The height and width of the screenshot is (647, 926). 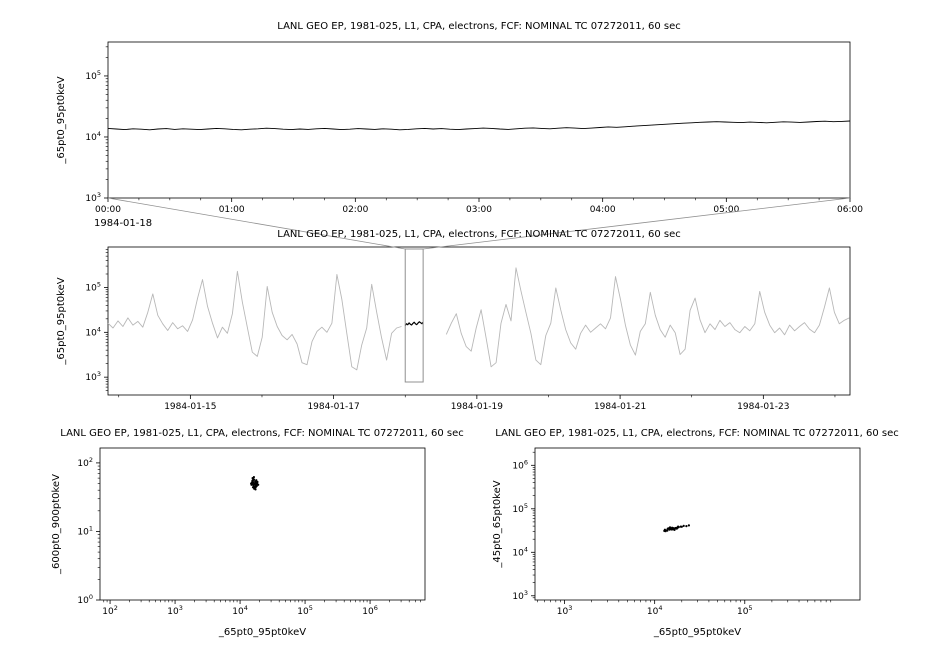 I want to click on chart-br: 10³ 10⁴ 10⁵ 10⁶ 10³ 10⁴ 10⁵, so click(x=686, y=532).